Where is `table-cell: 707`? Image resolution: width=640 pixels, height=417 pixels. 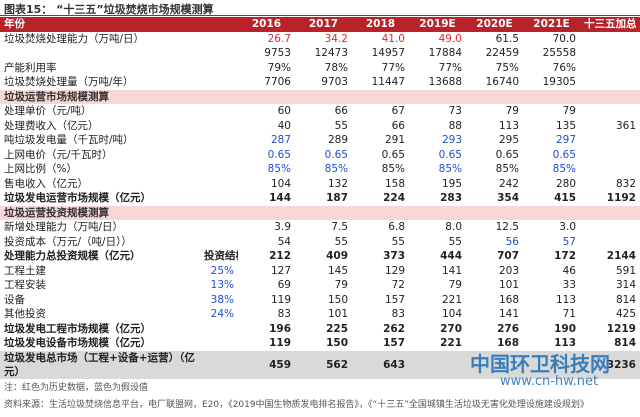
table-cell: 707 is located at coordinates (508, 256).